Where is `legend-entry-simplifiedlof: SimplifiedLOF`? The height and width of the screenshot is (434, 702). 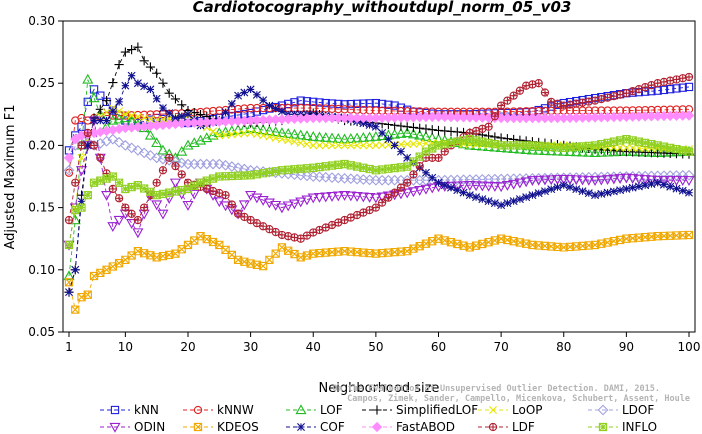 legend-entry-simplifiedlof: SimplifiedLOF is located at coordinates (420, 410).